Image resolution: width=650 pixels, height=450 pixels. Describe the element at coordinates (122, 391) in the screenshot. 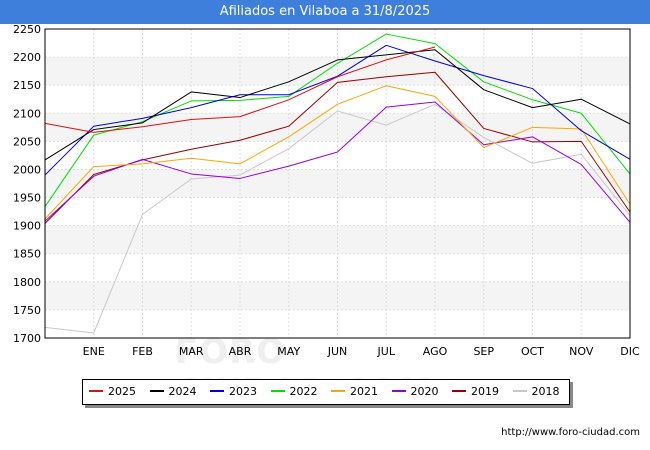

I see `legend-label: 2025` at that location.